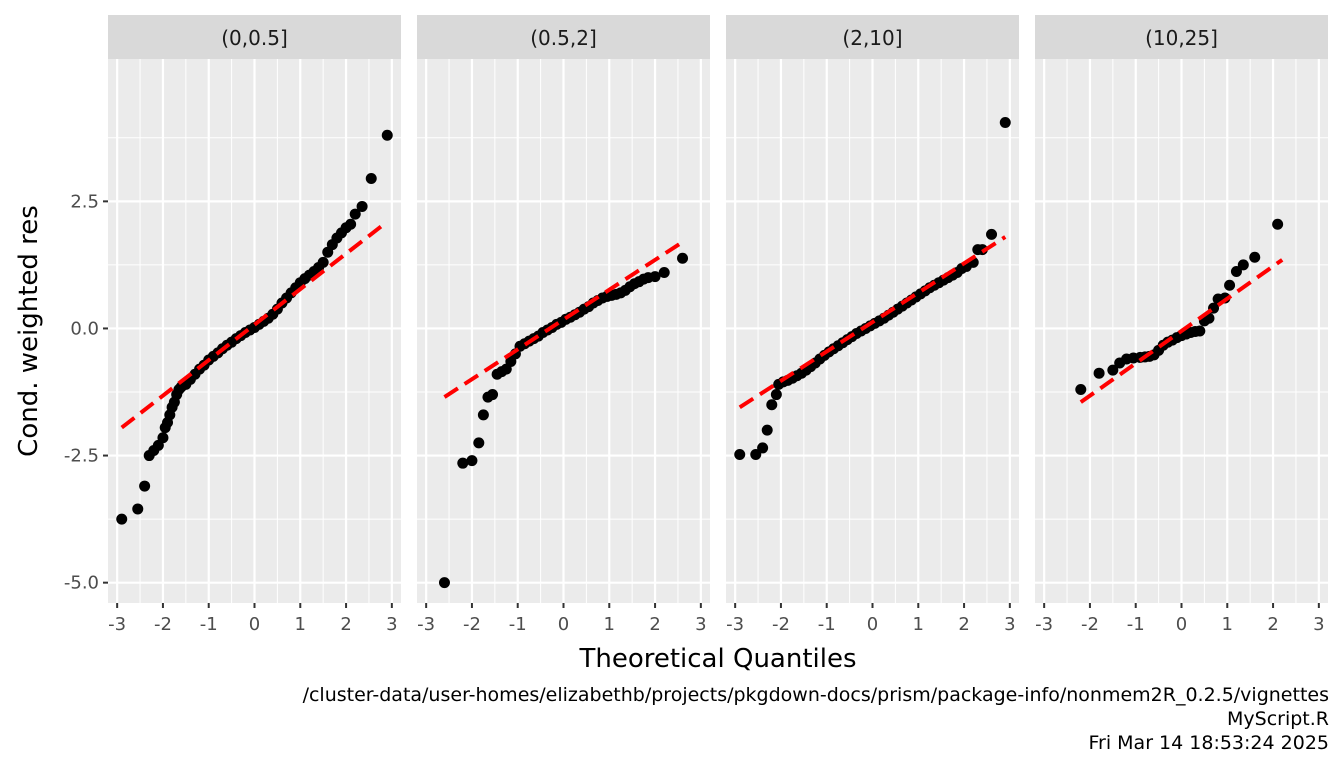  Describe the element at coordinates (84, 201) in the screenshot. I see `y-tick-label: 2.5` at that location.